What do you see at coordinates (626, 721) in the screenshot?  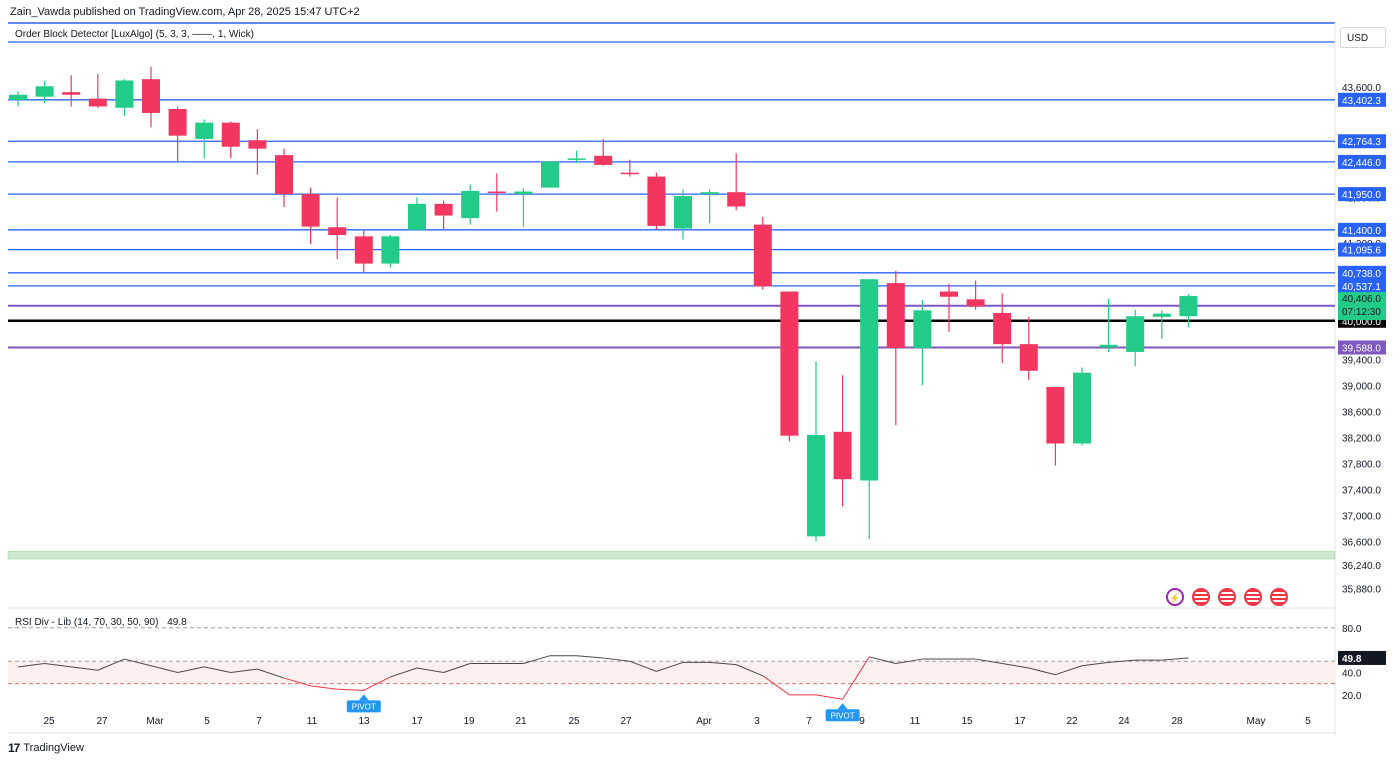 I see `time-tick-label: 27` at bounding box center [626, 721].